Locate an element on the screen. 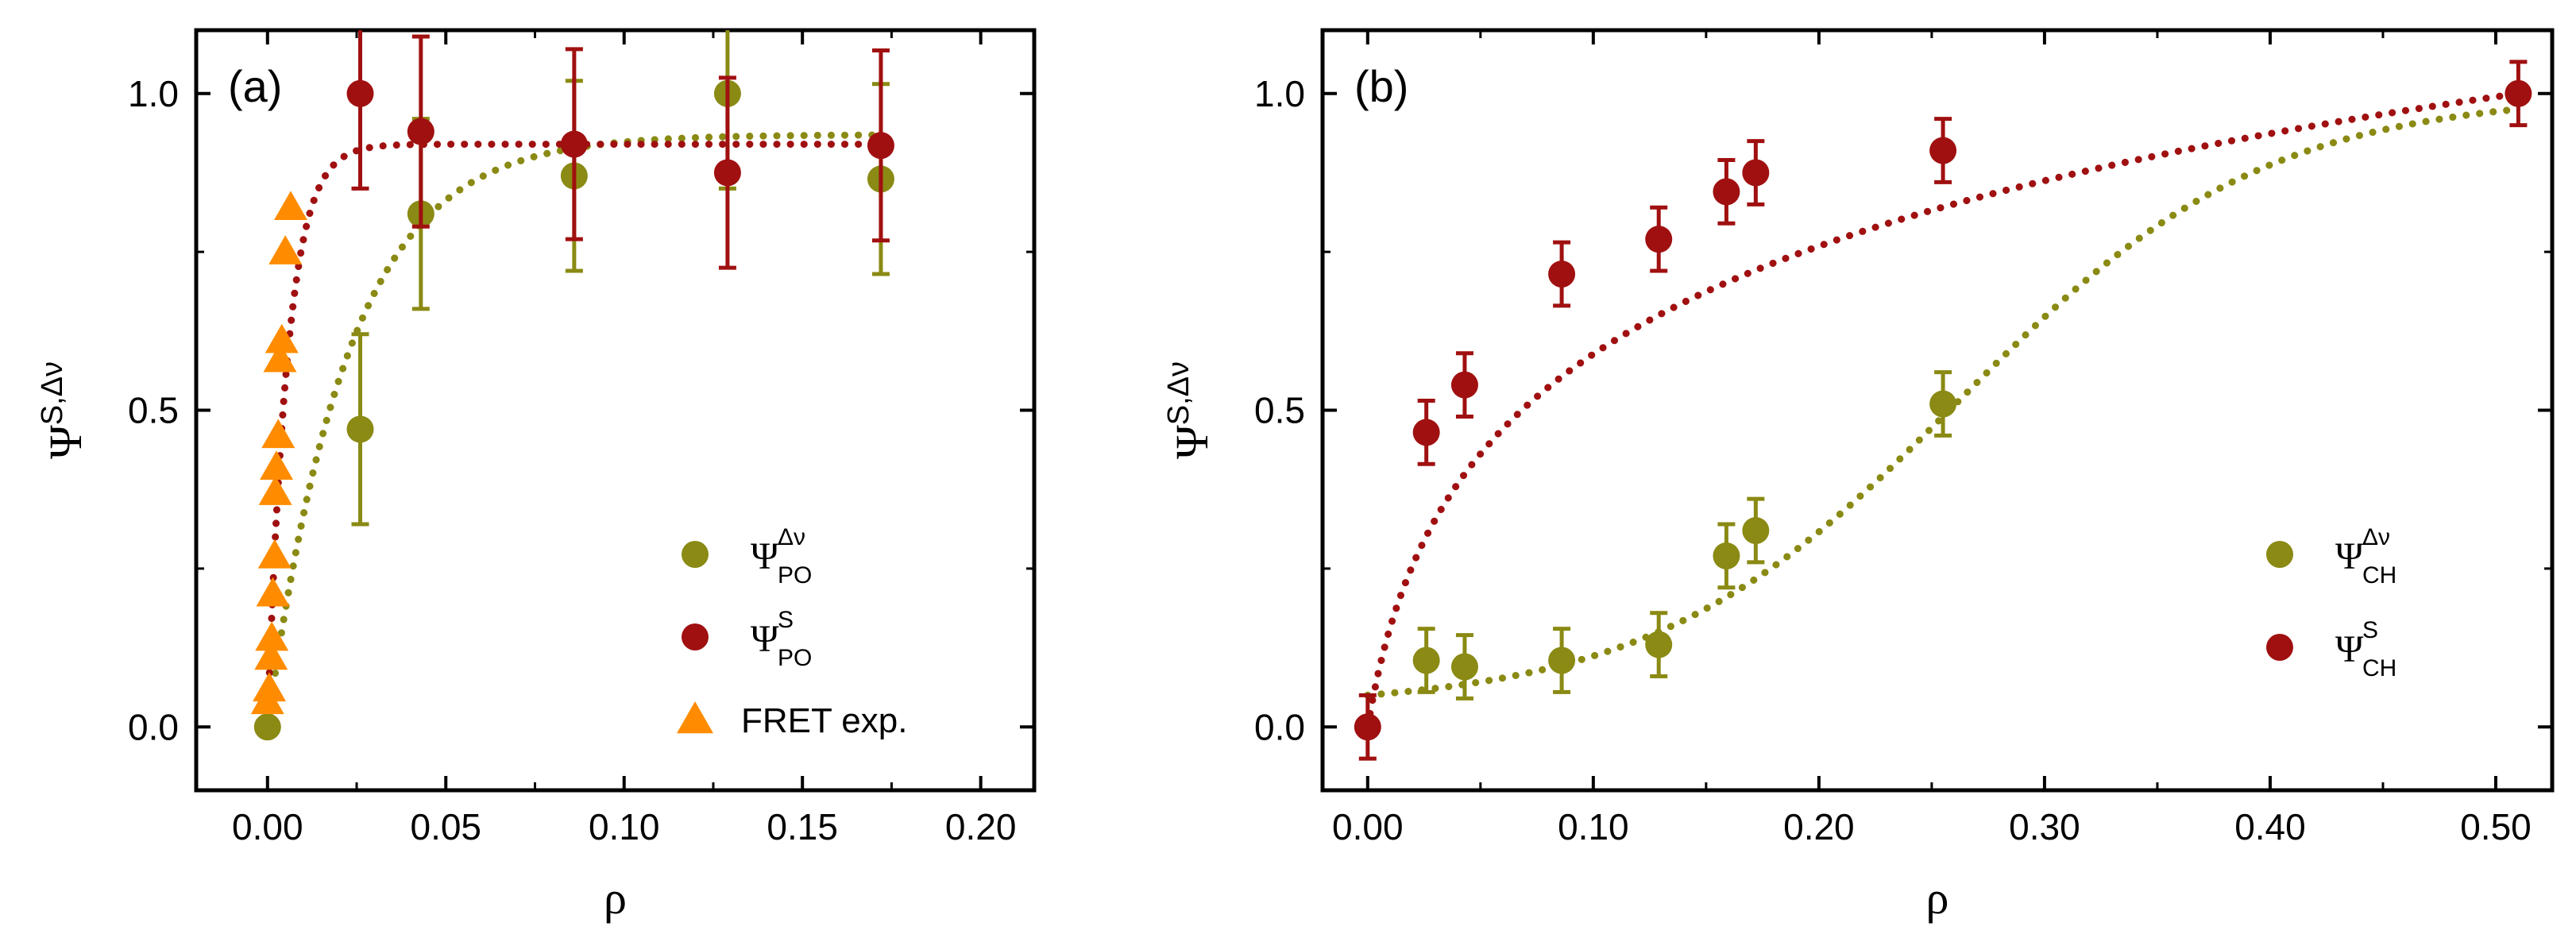  x-tick-label: 0.50 is located at coordinates (2496, 826).